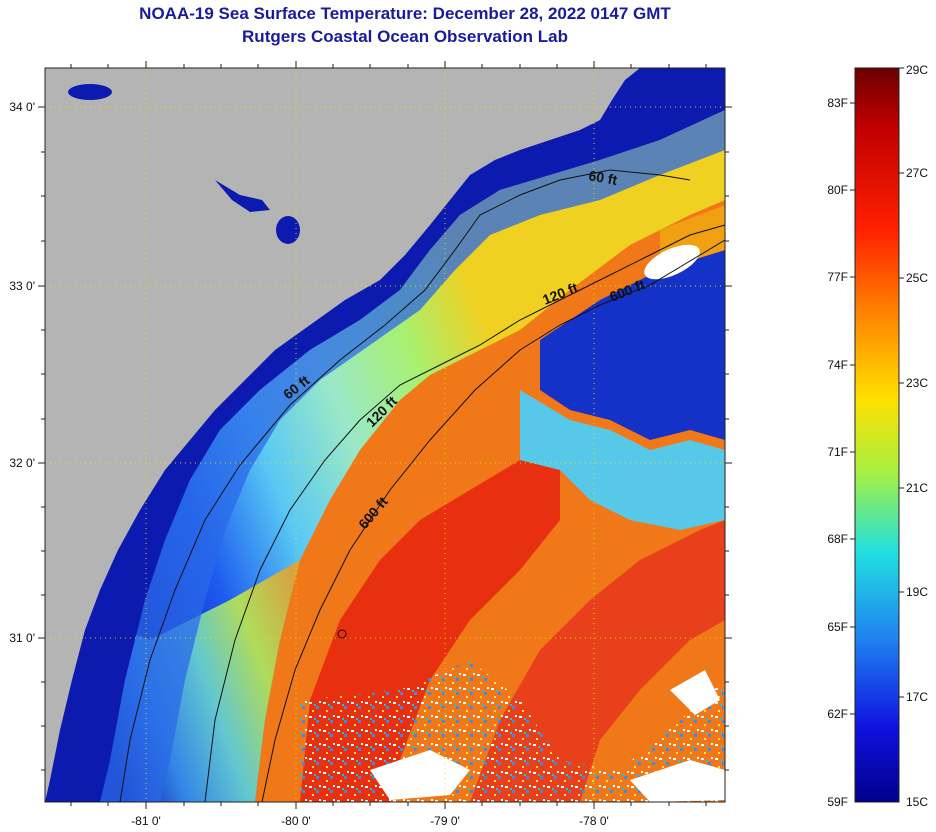 The height and width of the screenshot is (832, 936). I want to click on colorbar-f-62: 62F, so click(837, 714).